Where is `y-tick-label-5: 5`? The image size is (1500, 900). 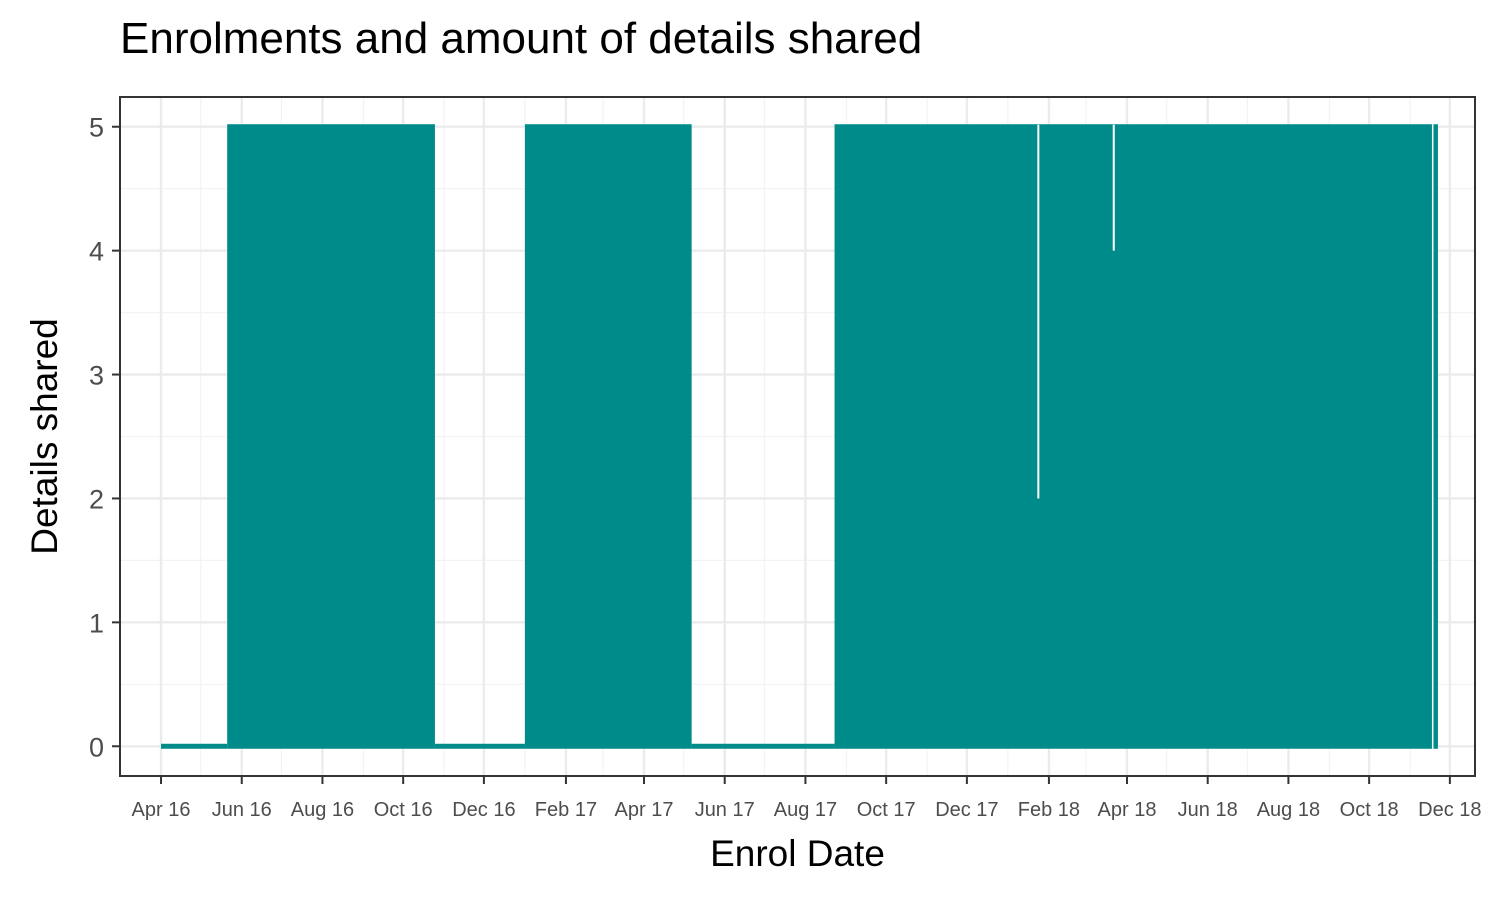
y-tick-label-5: 5 is located at coordinates (96, 128).